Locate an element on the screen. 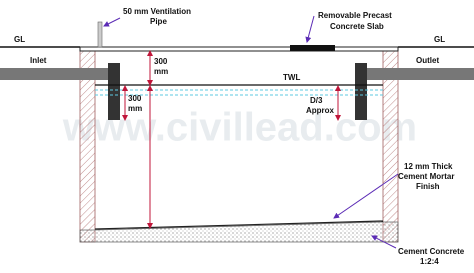  inlet-tee is located at coordinates (114, 91).